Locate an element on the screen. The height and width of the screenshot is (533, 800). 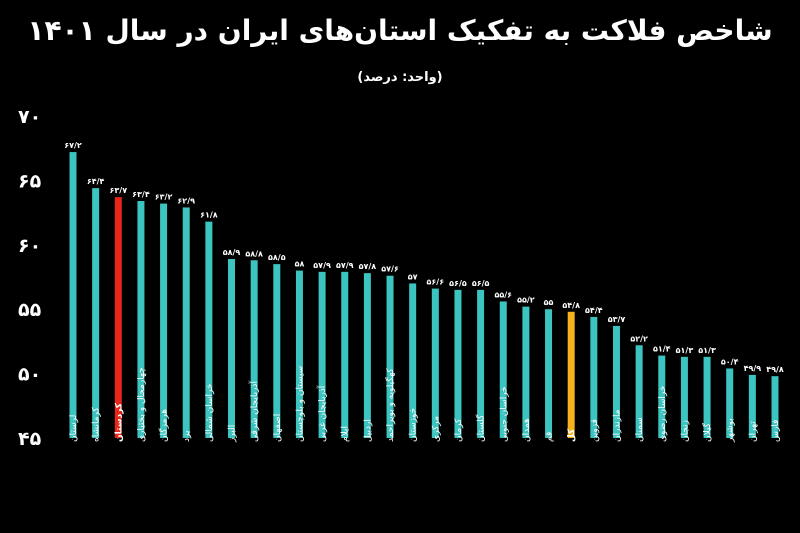
bar-value-label: ۵۴/۸ is located at coordinates (571, 305).